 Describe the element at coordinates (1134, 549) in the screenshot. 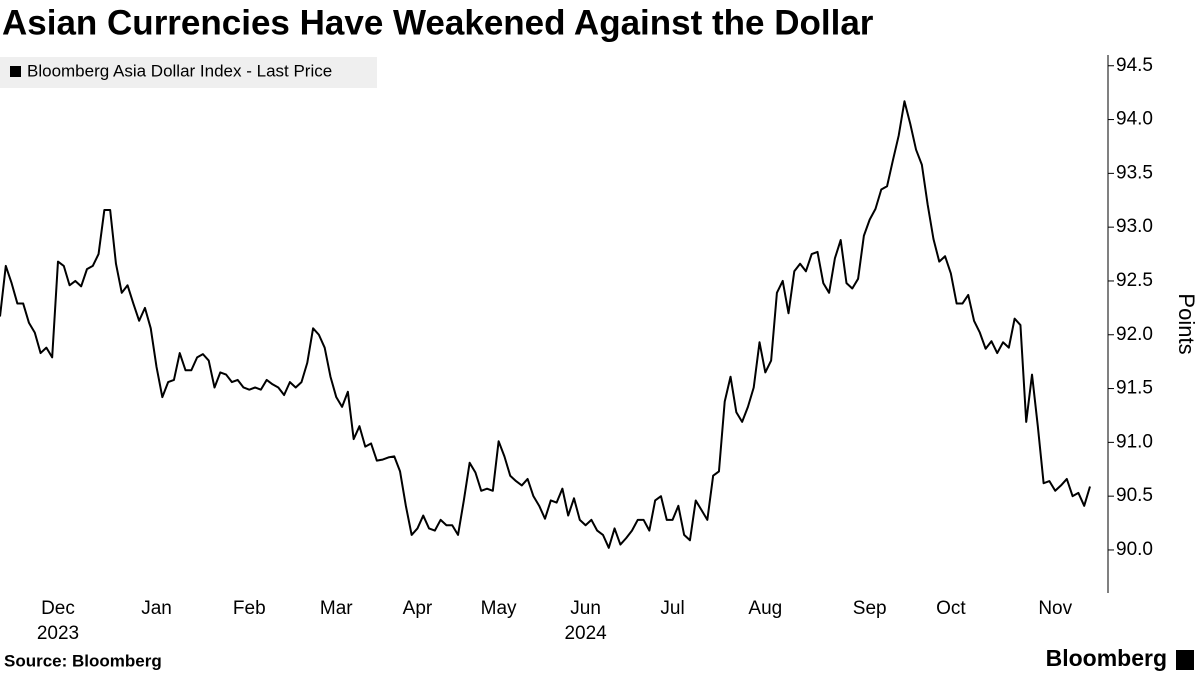

I see `y-tick-label: 90.0` at that location.